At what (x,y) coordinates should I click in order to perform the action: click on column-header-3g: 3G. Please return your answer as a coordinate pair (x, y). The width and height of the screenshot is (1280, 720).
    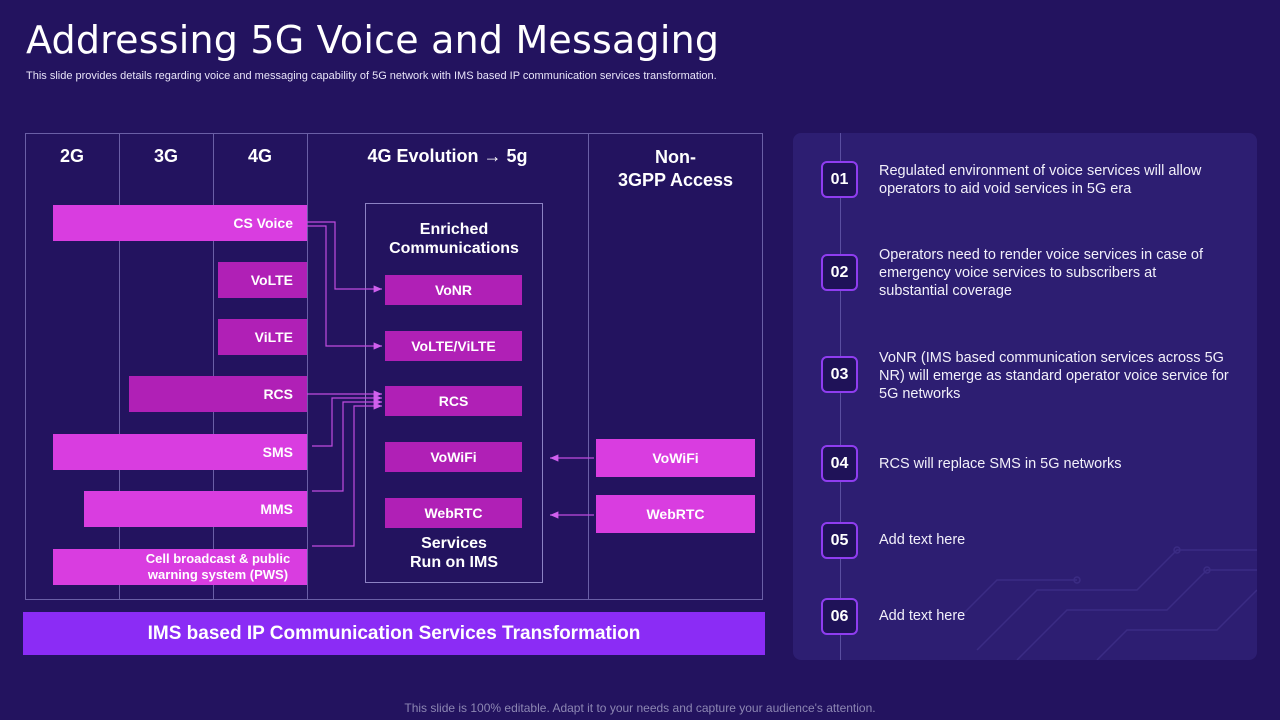
    Looking at the image, I should click on (165, 156).